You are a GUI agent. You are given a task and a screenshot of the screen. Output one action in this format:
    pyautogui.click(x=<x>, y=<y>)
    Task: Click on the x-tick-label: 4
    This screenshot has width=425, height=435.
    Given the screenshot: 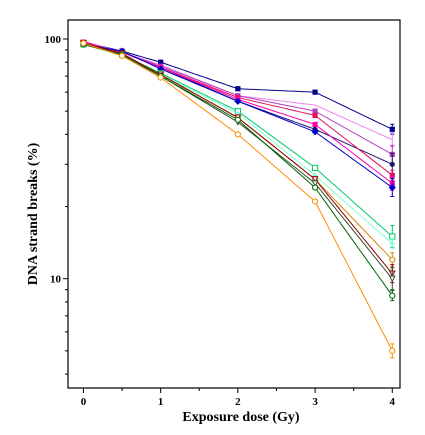 What is the action you would take?
    pyautogui.click(x=393, y=402)
    